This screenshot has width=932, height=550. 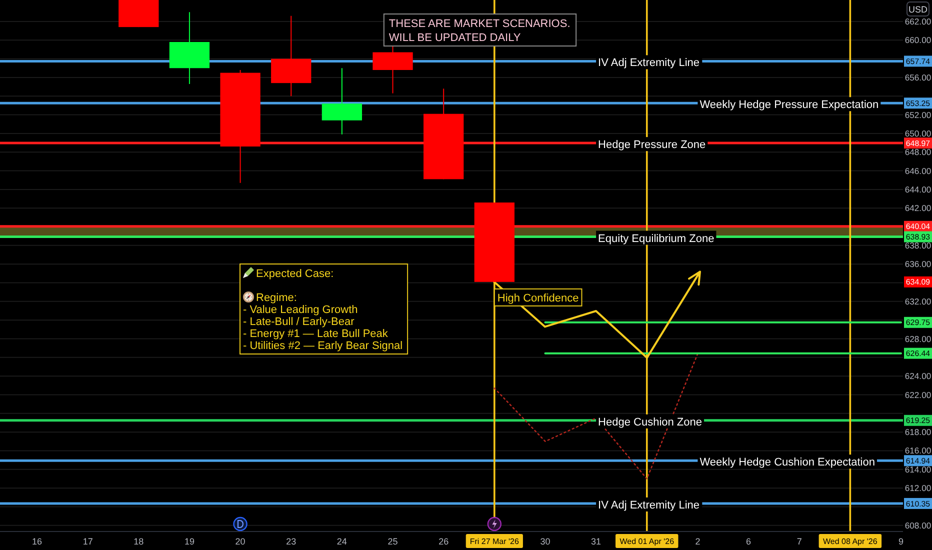 I want to click on x-tick-label: 16, so click(x=37, y=541).